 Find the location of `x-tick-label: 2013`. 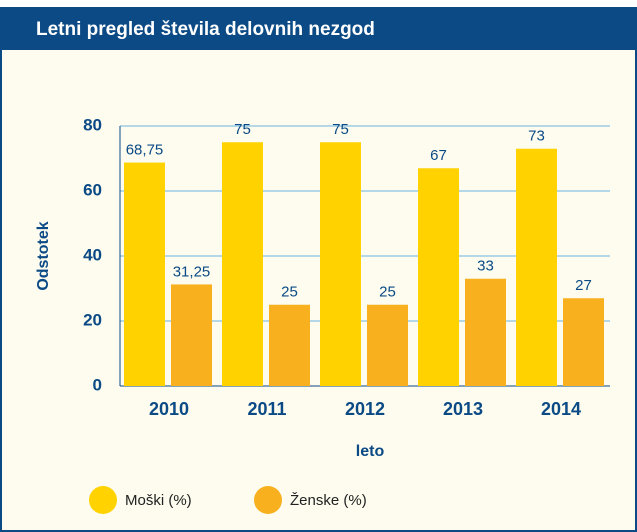

x-tick-label: 2013 is located at coordinates (463, 409).